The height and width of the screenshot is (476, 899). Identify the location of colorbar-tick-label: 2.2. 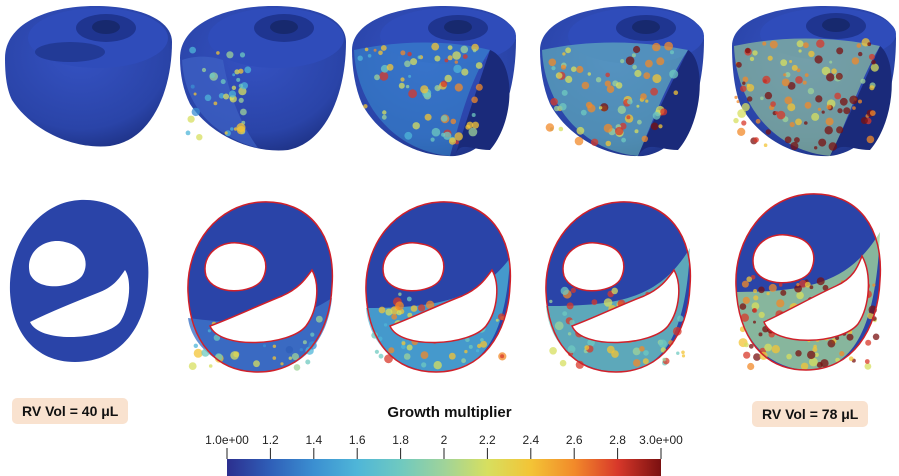
(487, 440).